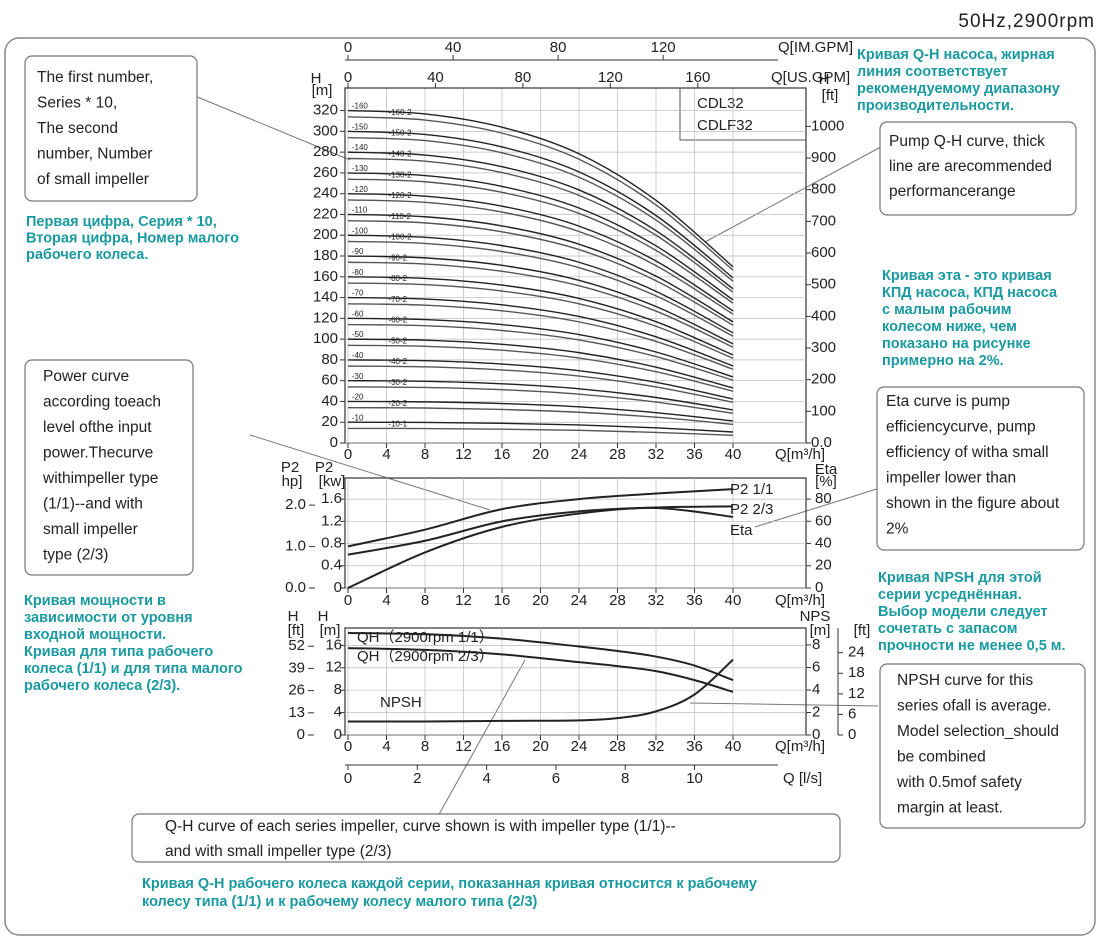 The image size is (1100, 941). I want to click on note-line: number, Number, so click(94, 154).